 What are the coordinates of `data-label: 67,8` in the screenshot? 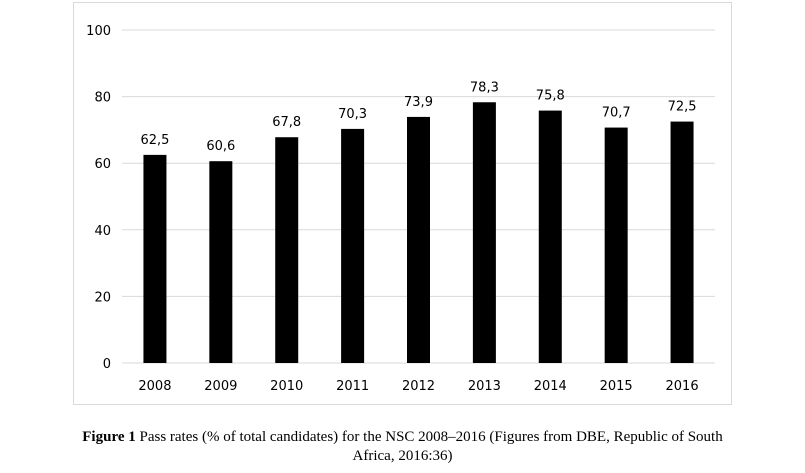 It's located at (286, 122).